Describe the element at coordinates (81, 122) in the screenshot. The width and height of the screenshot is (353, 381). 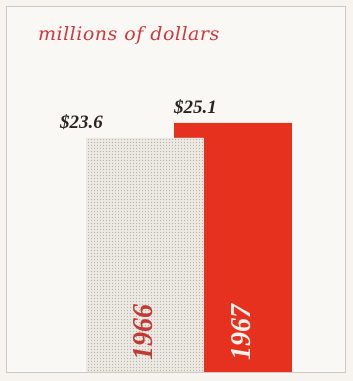
I see `value-label-1966: $23.6` at that location.